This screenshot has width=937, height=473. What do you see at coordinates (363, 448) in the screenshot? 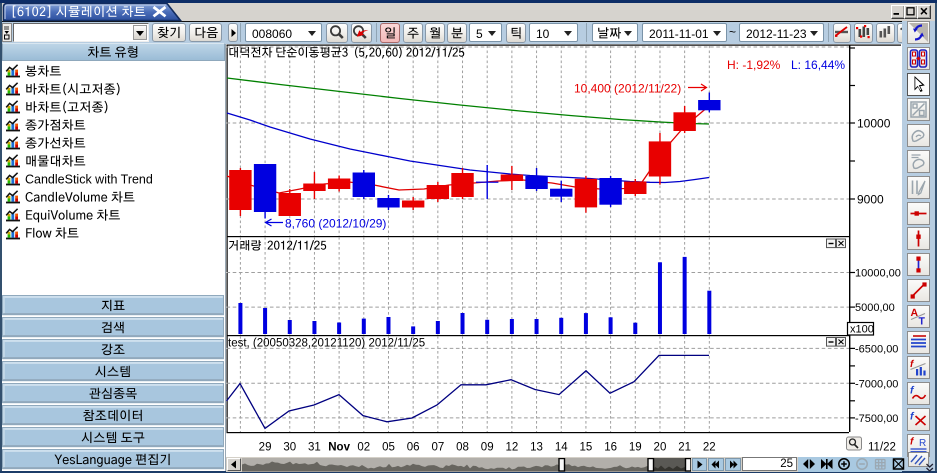
I see `svg-text: 02` at bounding box center [363, 448].